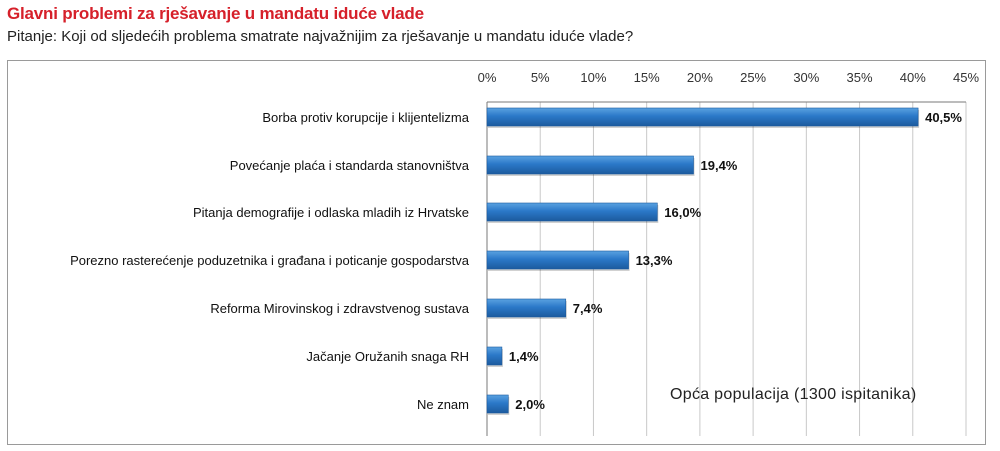 The height and width of the screenshot is (451, 1000). I want to click on data-label: 1,4%, so click(524, 356).